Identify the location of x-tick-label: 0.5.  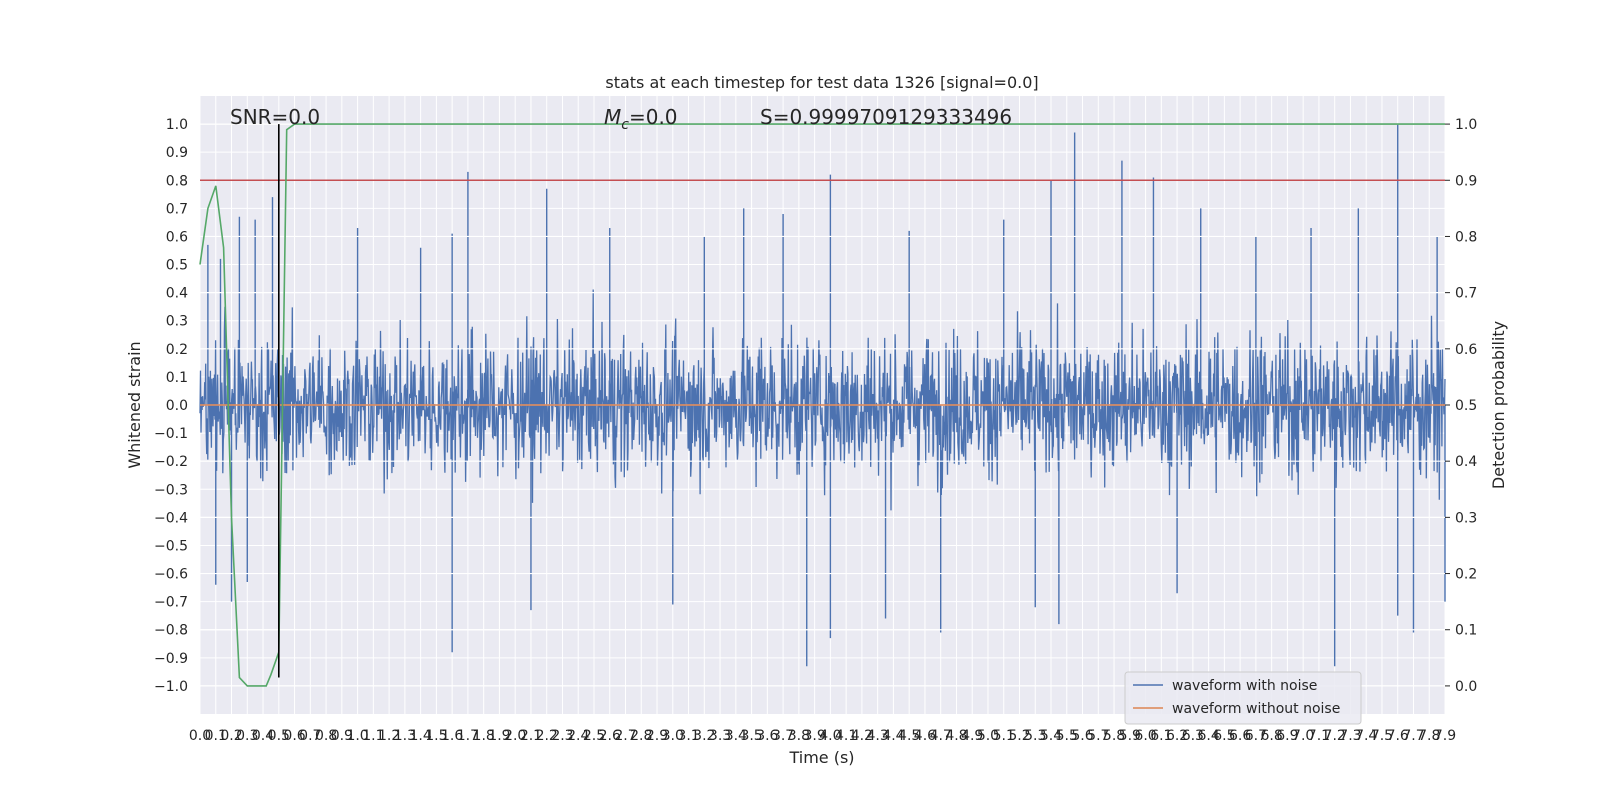
(279, 736).